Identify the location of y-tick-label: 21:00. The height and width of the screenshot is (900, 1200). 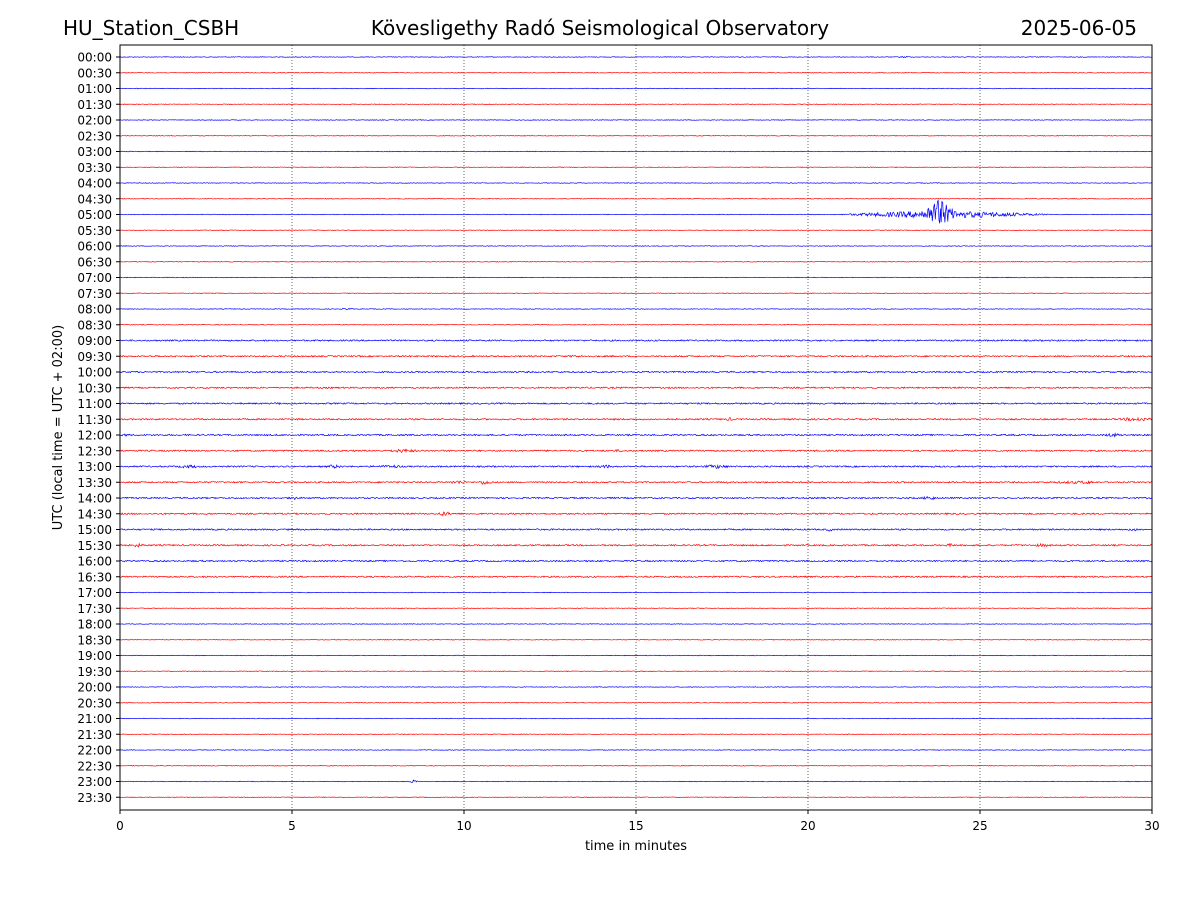
(94, 719).